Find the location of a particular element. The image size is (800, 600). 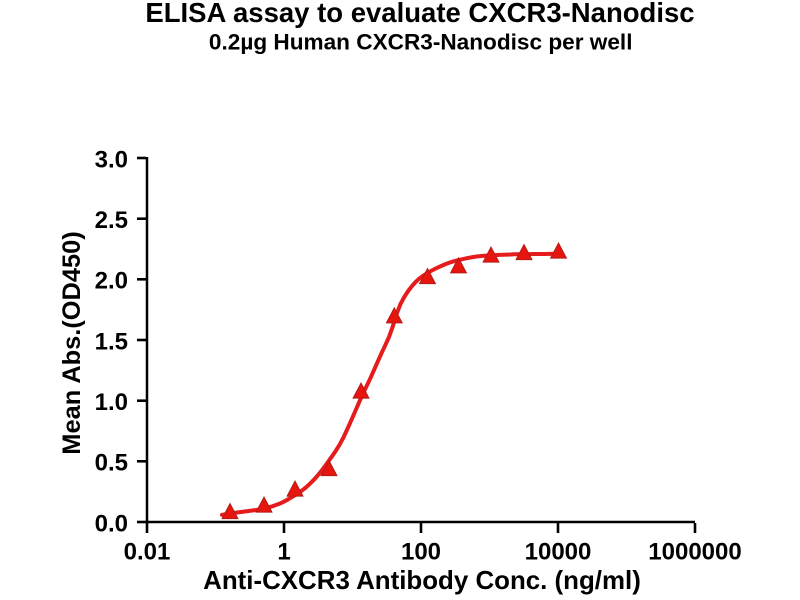

svg-text: 2.5 is located at coordinates (111, 220).